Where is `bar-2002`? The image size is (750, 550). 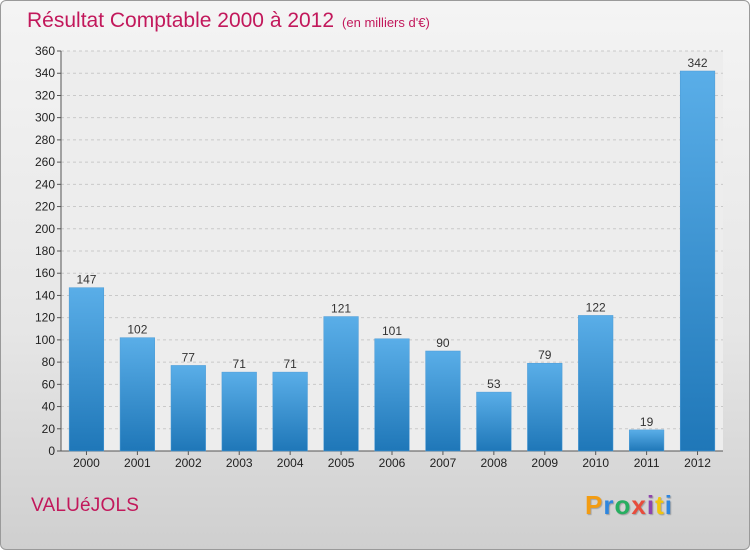
bar-2002 is located at coordinates (188, 408).